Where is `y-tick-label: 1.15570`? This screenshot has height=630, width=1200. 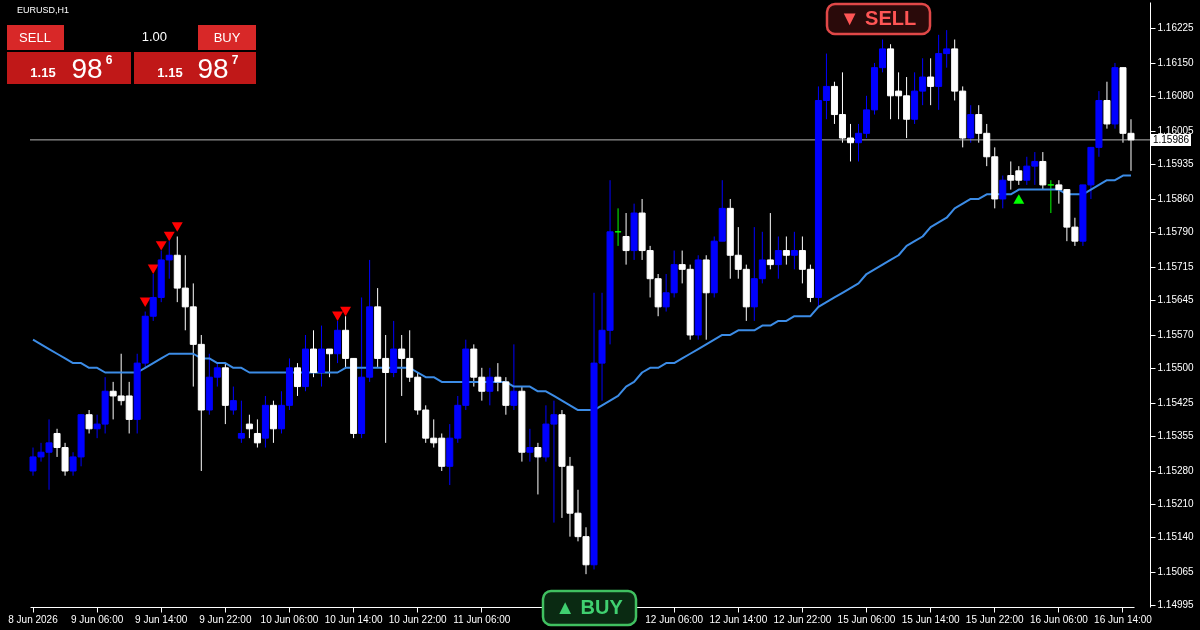 y-tick-label: 1.15570 is located at coordinates (1176, 335).